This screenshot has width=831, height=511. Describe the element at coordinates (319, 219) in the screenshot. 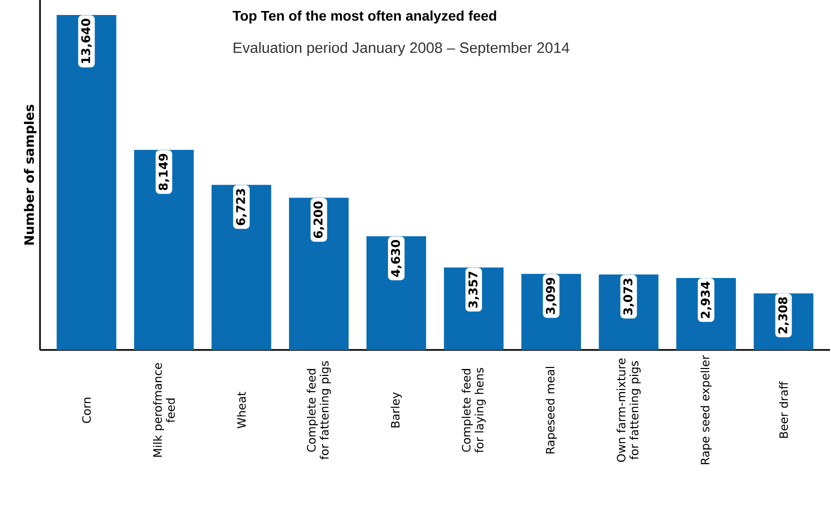

I see `data-label: 6,200` at that location.